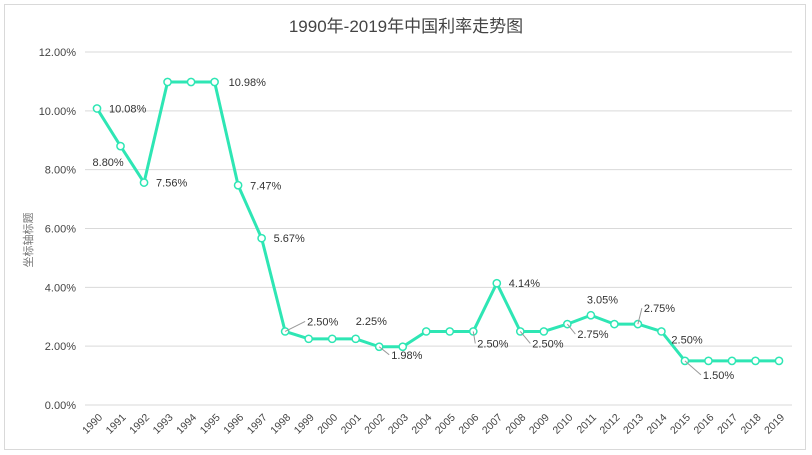 The height and width of the screenshot is (455, 812). I want to click on x-tick-label: 1993, so click(163, 424).